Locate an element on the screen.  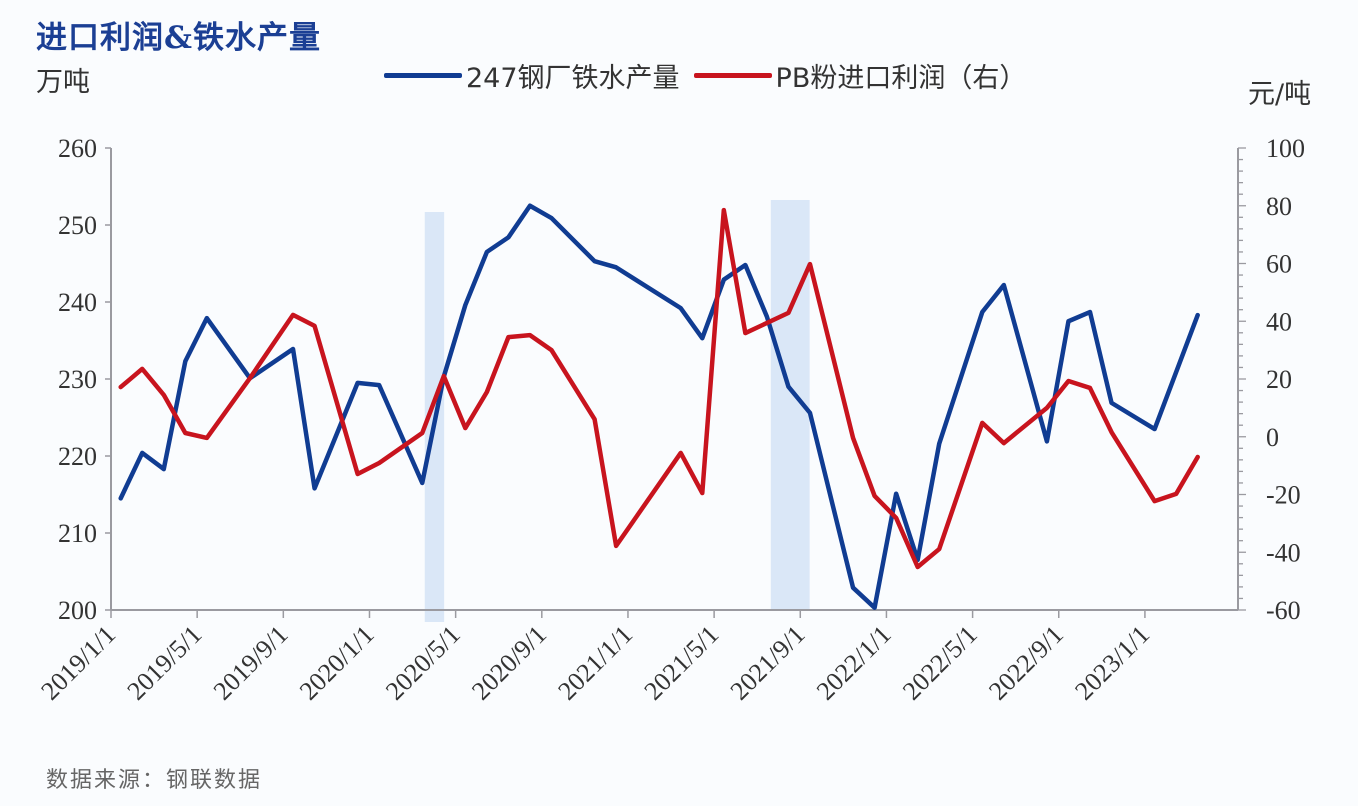
legend-item-import-profit: PB粉进口利润（右） is located at coordinates (860, 75).